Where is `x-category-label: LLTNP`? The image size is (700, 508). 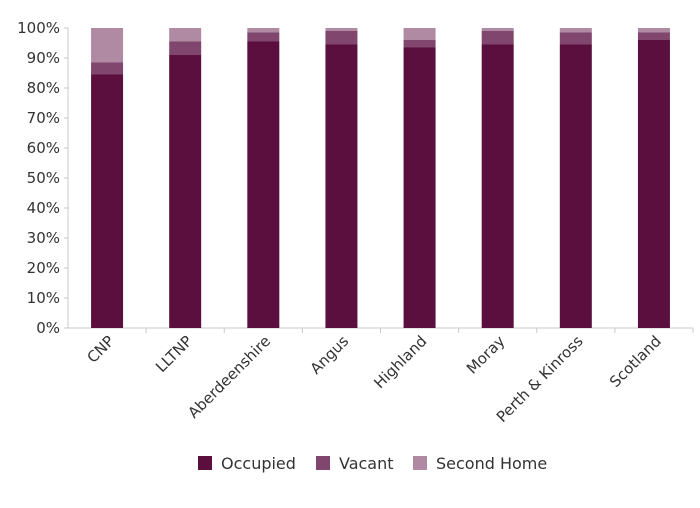 x-category-label: LLTNP is located at coordinates (174, 354).